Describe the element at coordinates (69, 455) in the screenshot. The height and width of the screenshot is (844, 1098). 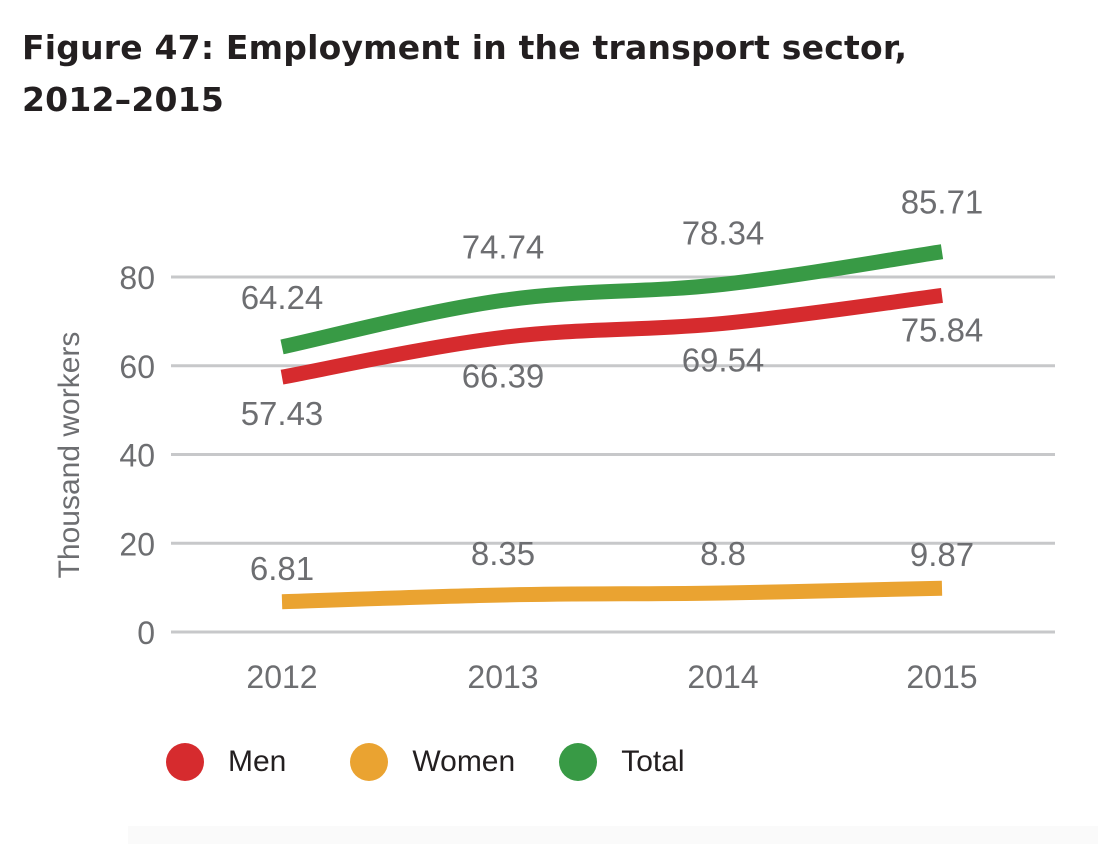
I see `y-axis-label: Thousand workers` at that location.